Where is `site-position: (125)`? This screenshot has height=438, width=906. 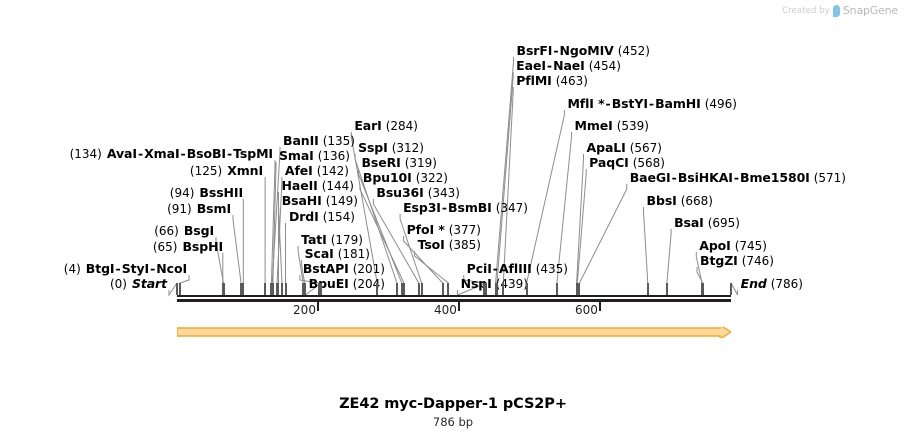 site-position: (125) is located at coordinates (206, 171).